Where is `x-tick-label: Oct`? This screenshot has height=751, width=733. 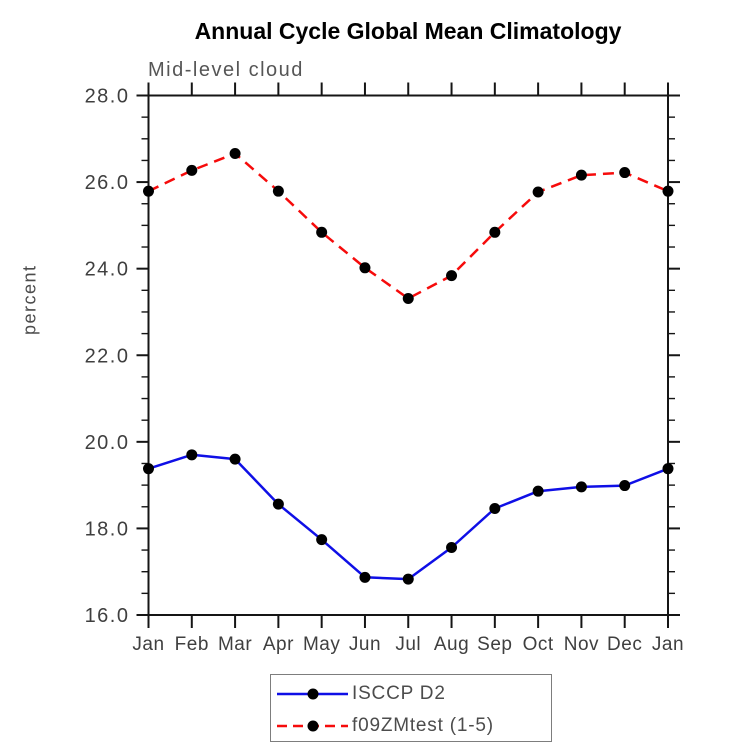 x-tick-label: Oct is located at coordinates (538, 644).